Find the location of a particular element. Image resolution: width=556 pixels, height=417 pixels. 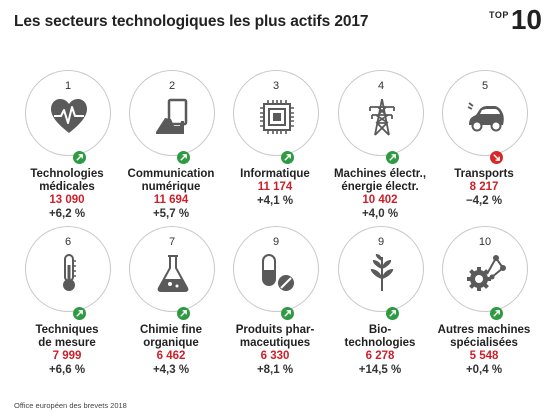

sector-label: Technologiesmédicales13 090+6,2 % is located at coordinates (67, 194).